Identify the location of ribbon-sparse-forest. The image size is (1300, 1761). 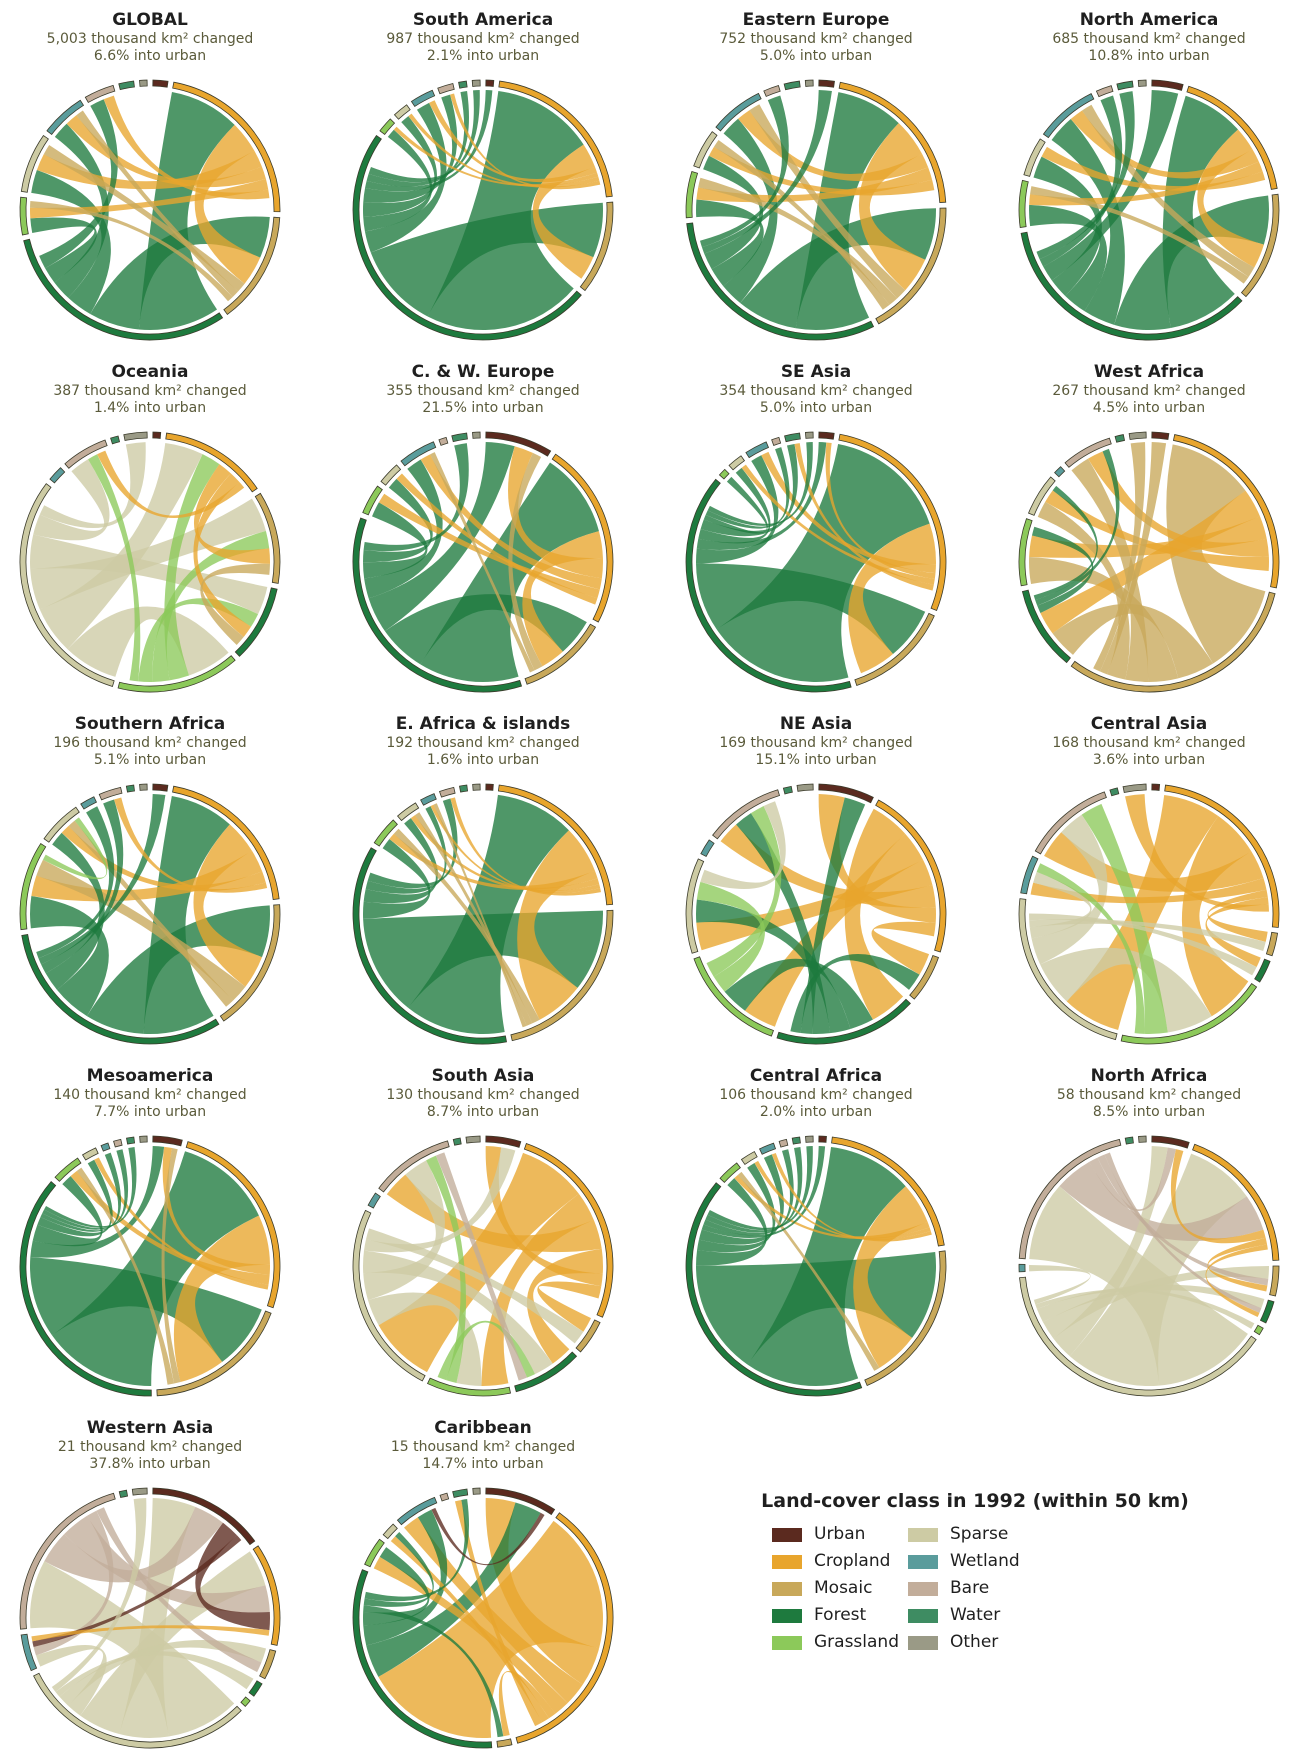
(458, 1312).